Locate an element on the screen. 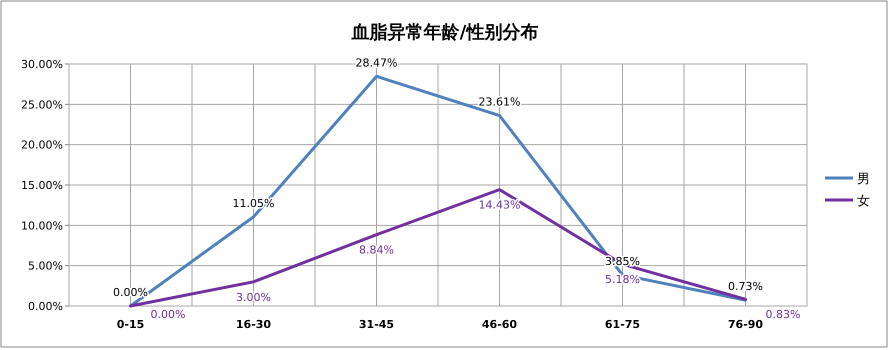  x-tick-label: 46-60 is located at coordinates (500, 324).